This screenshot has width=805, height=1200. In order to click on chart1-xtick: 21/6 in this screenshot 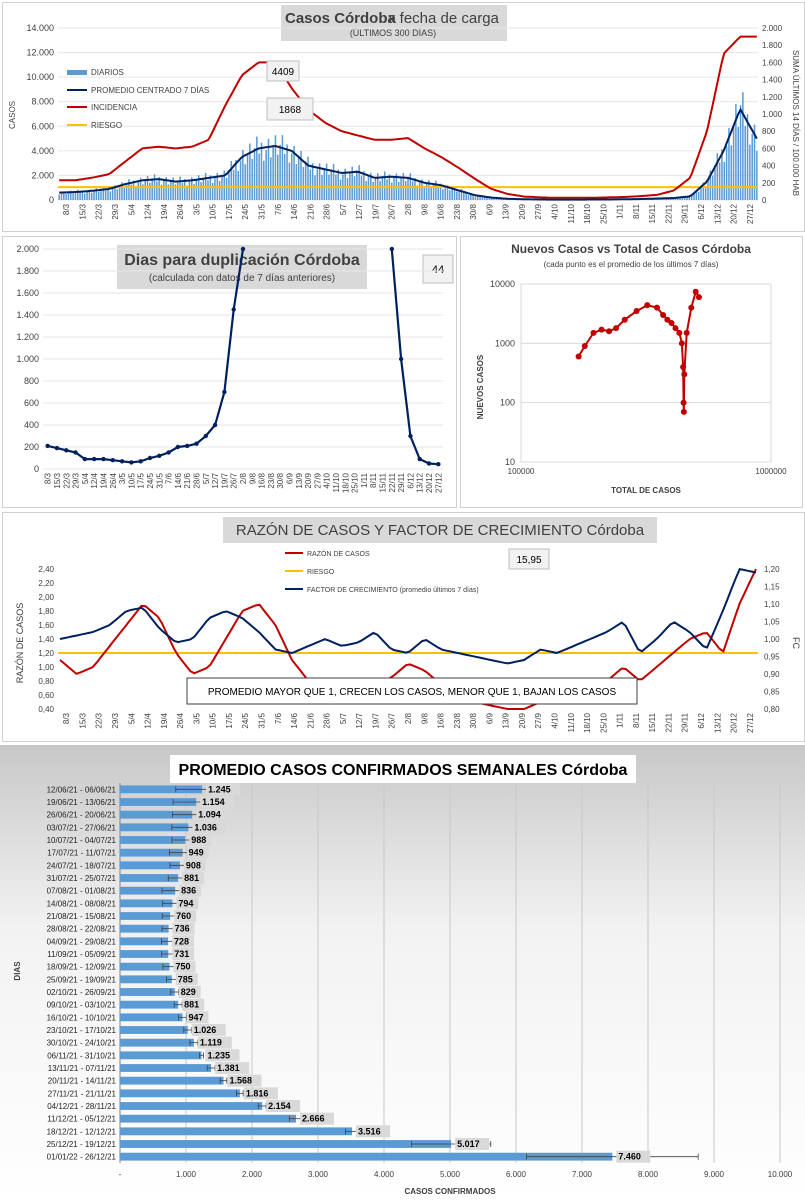, I will do `click(310, 211)`.